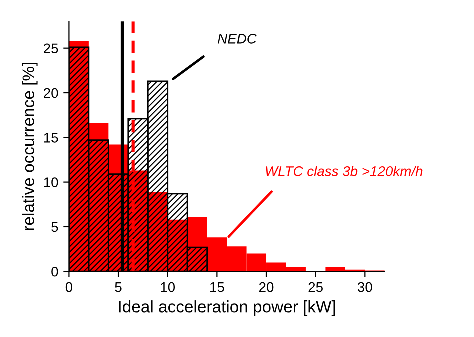 The image size is (474, 337). What do you see at coordinates (344, 171) in the screenshot?
I see `annotation: WLTC class 3b >120km/h` at bounding box center [344, 171].